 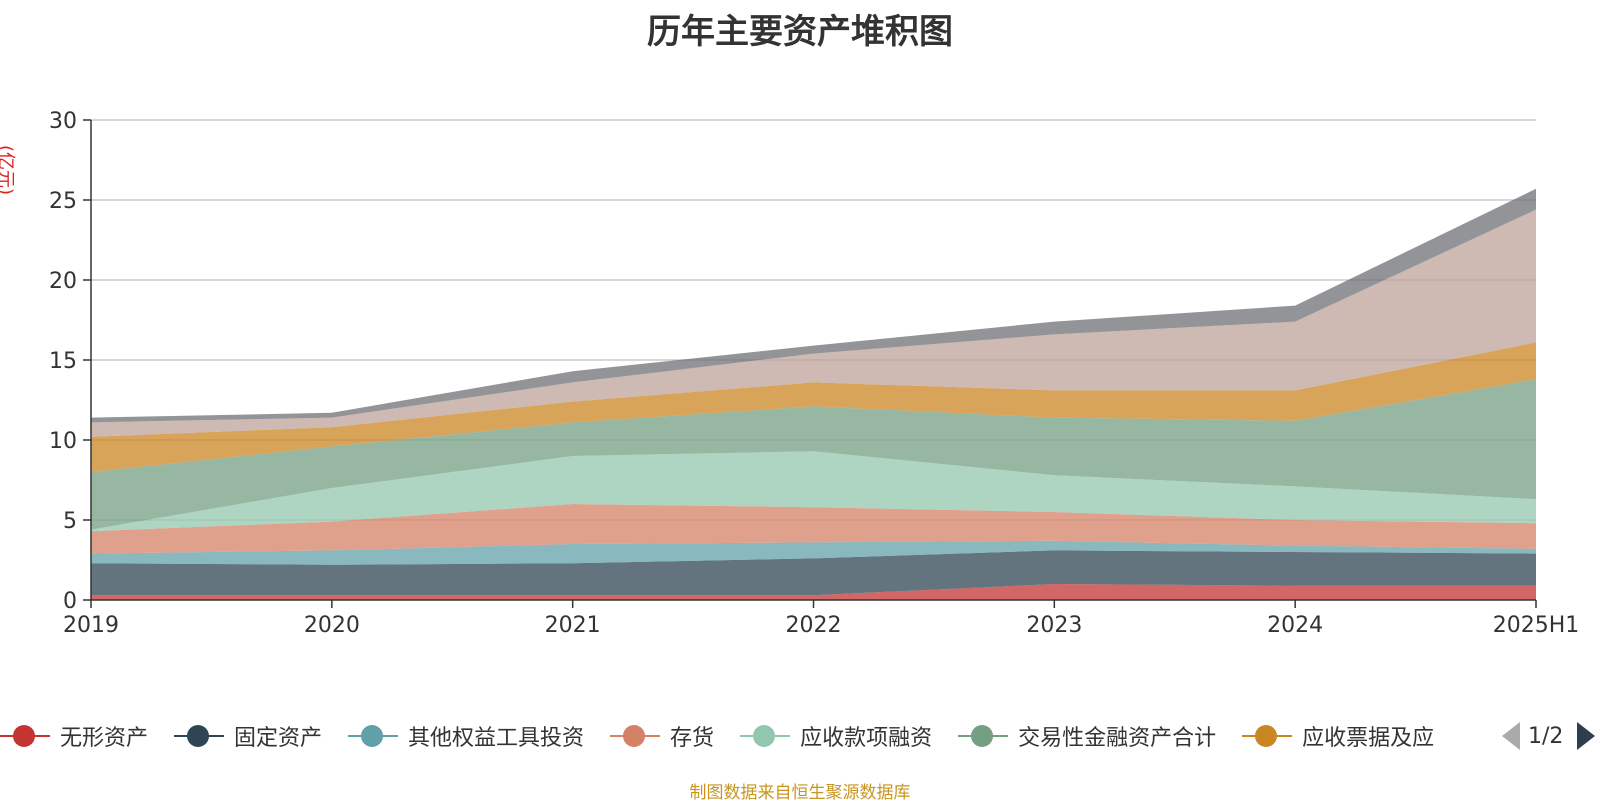 What do you see at coordinates (800, 793) in the screenshot?
I see `source-note: 制图数据来自恒生聚源数据库` at bounding box center [800, 793].